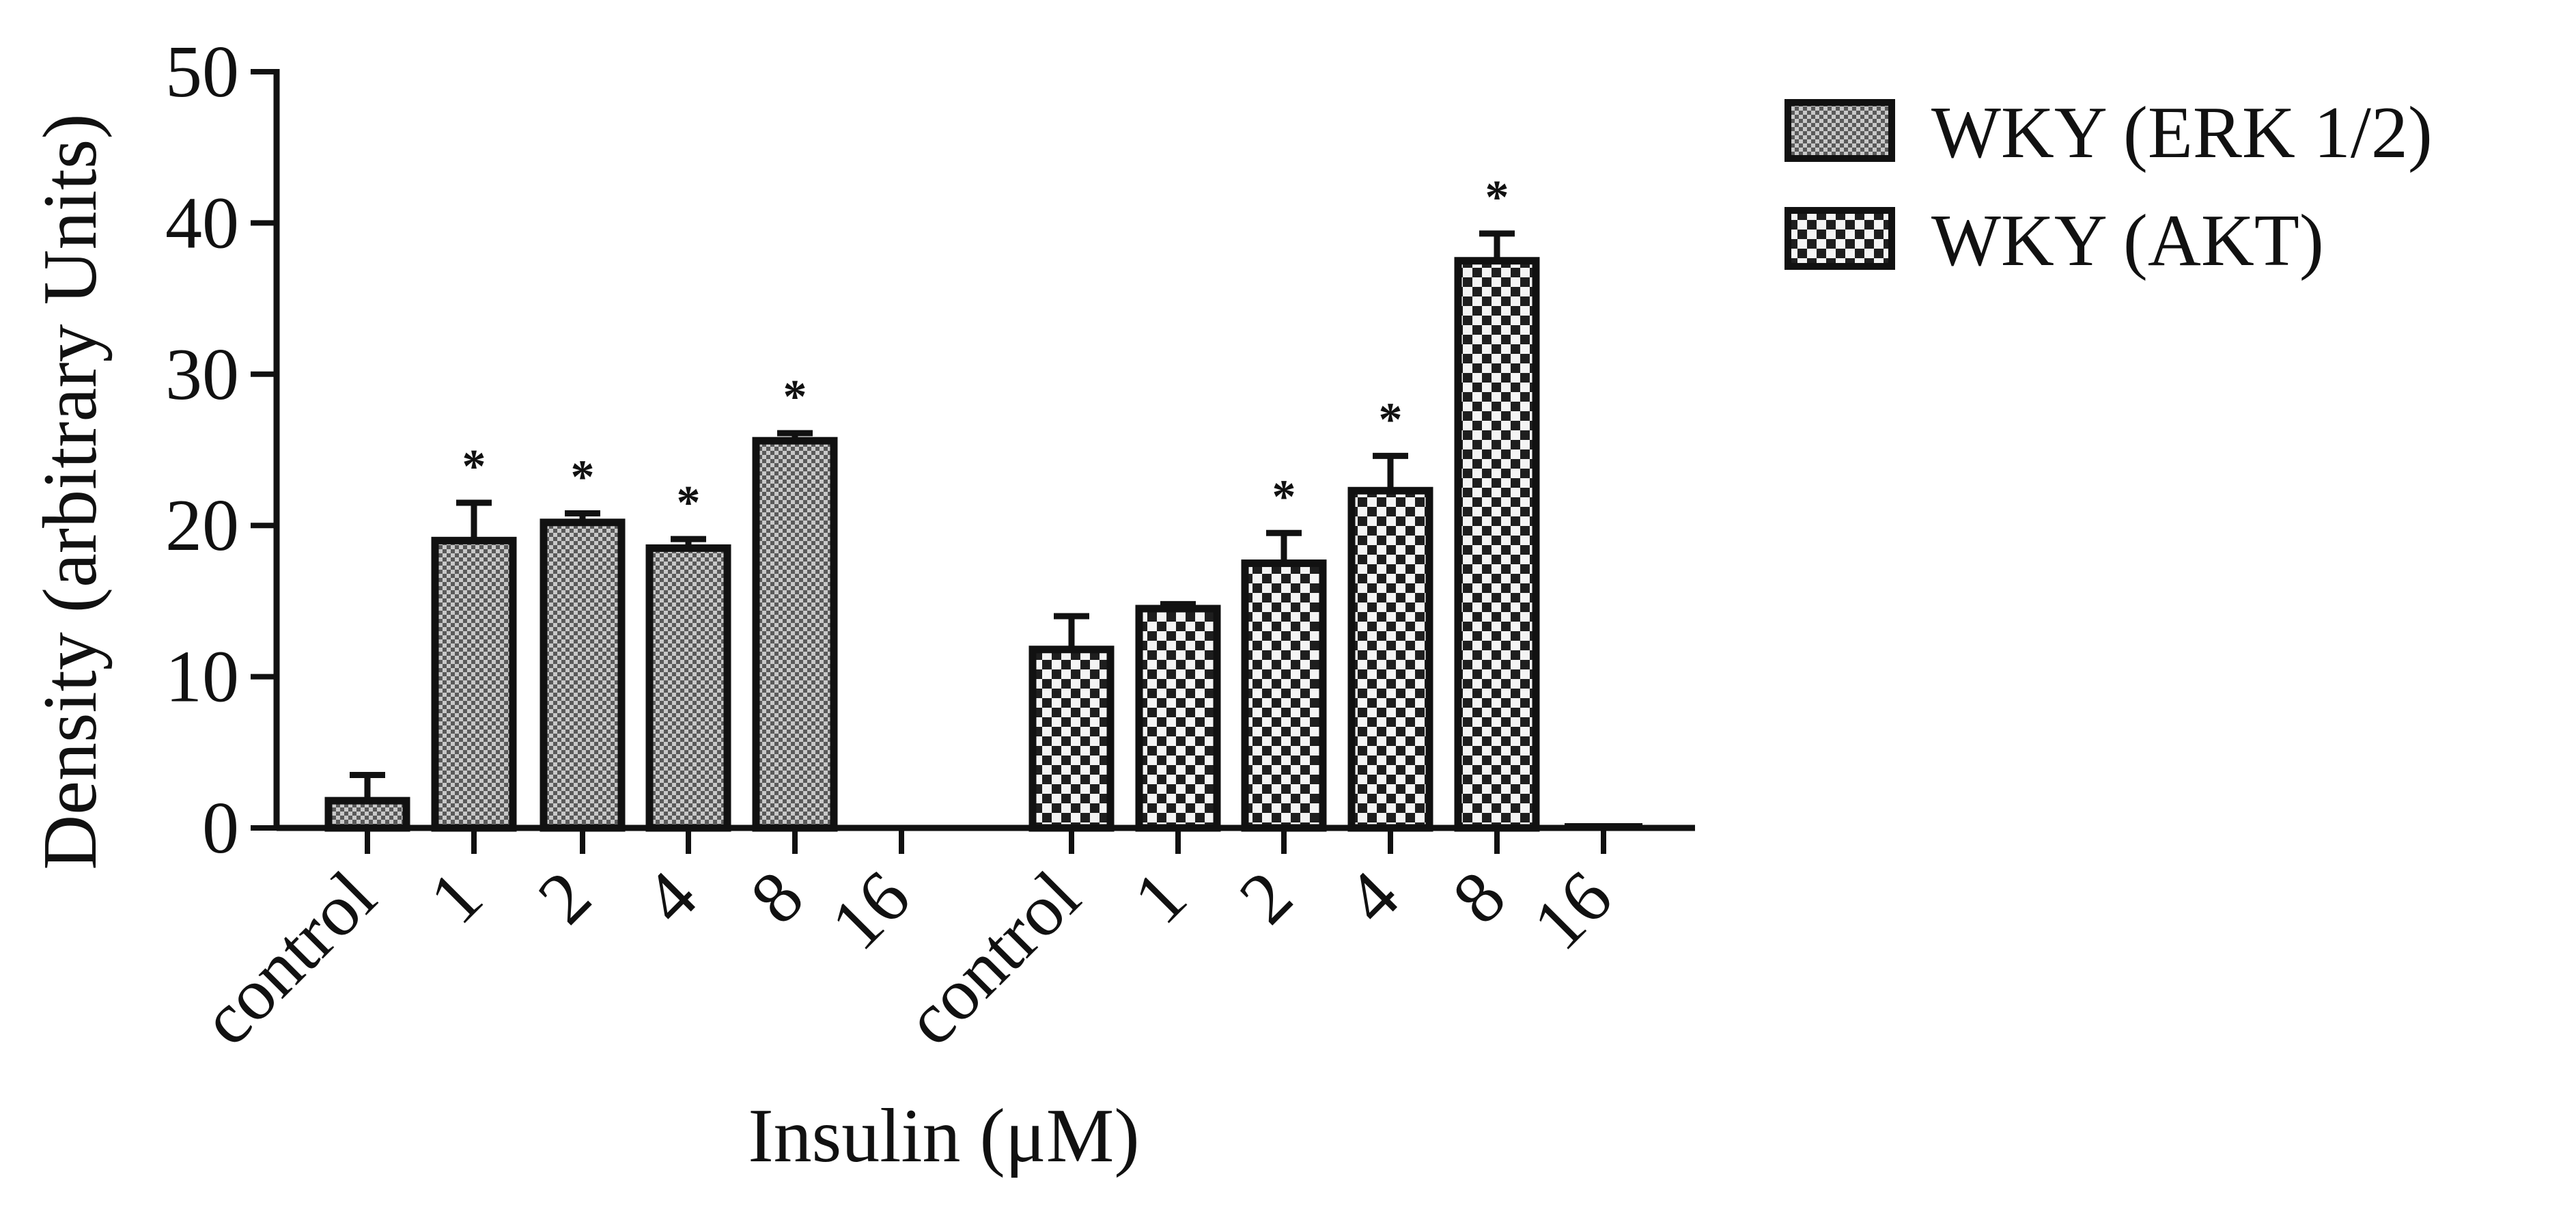  What do you see at coordinates (202, 223) in the screenshot?
I see `y-tick-label: 40` at bounding box center [202, 223].